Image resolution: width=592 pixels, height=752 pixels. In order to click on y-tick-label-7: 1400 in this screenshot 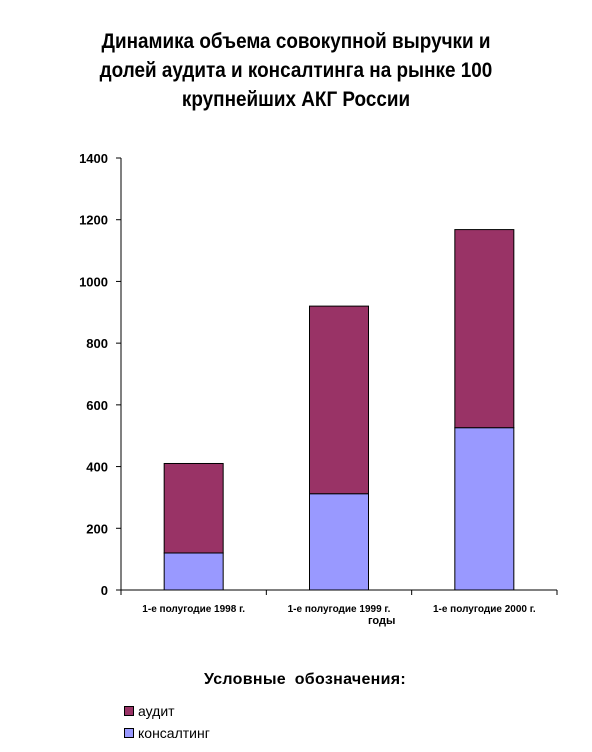, I will do `click(93, 158)`.